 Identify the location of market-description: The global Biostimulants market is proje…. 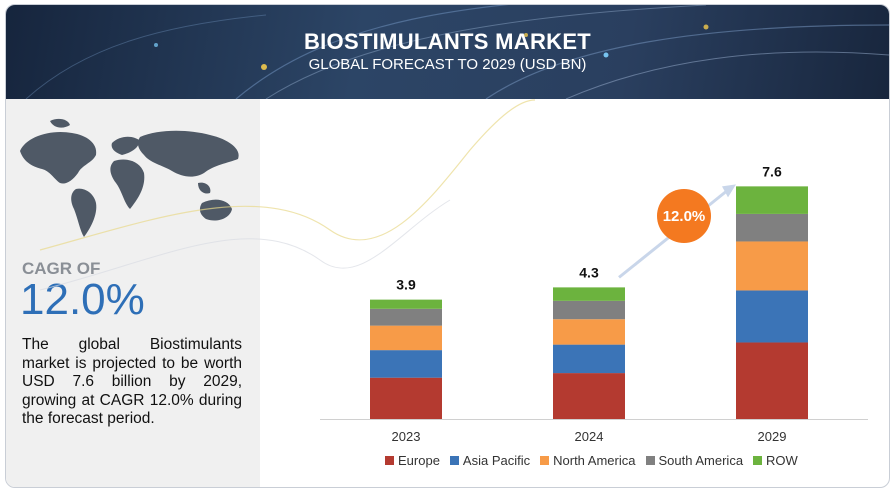
(132, 382).